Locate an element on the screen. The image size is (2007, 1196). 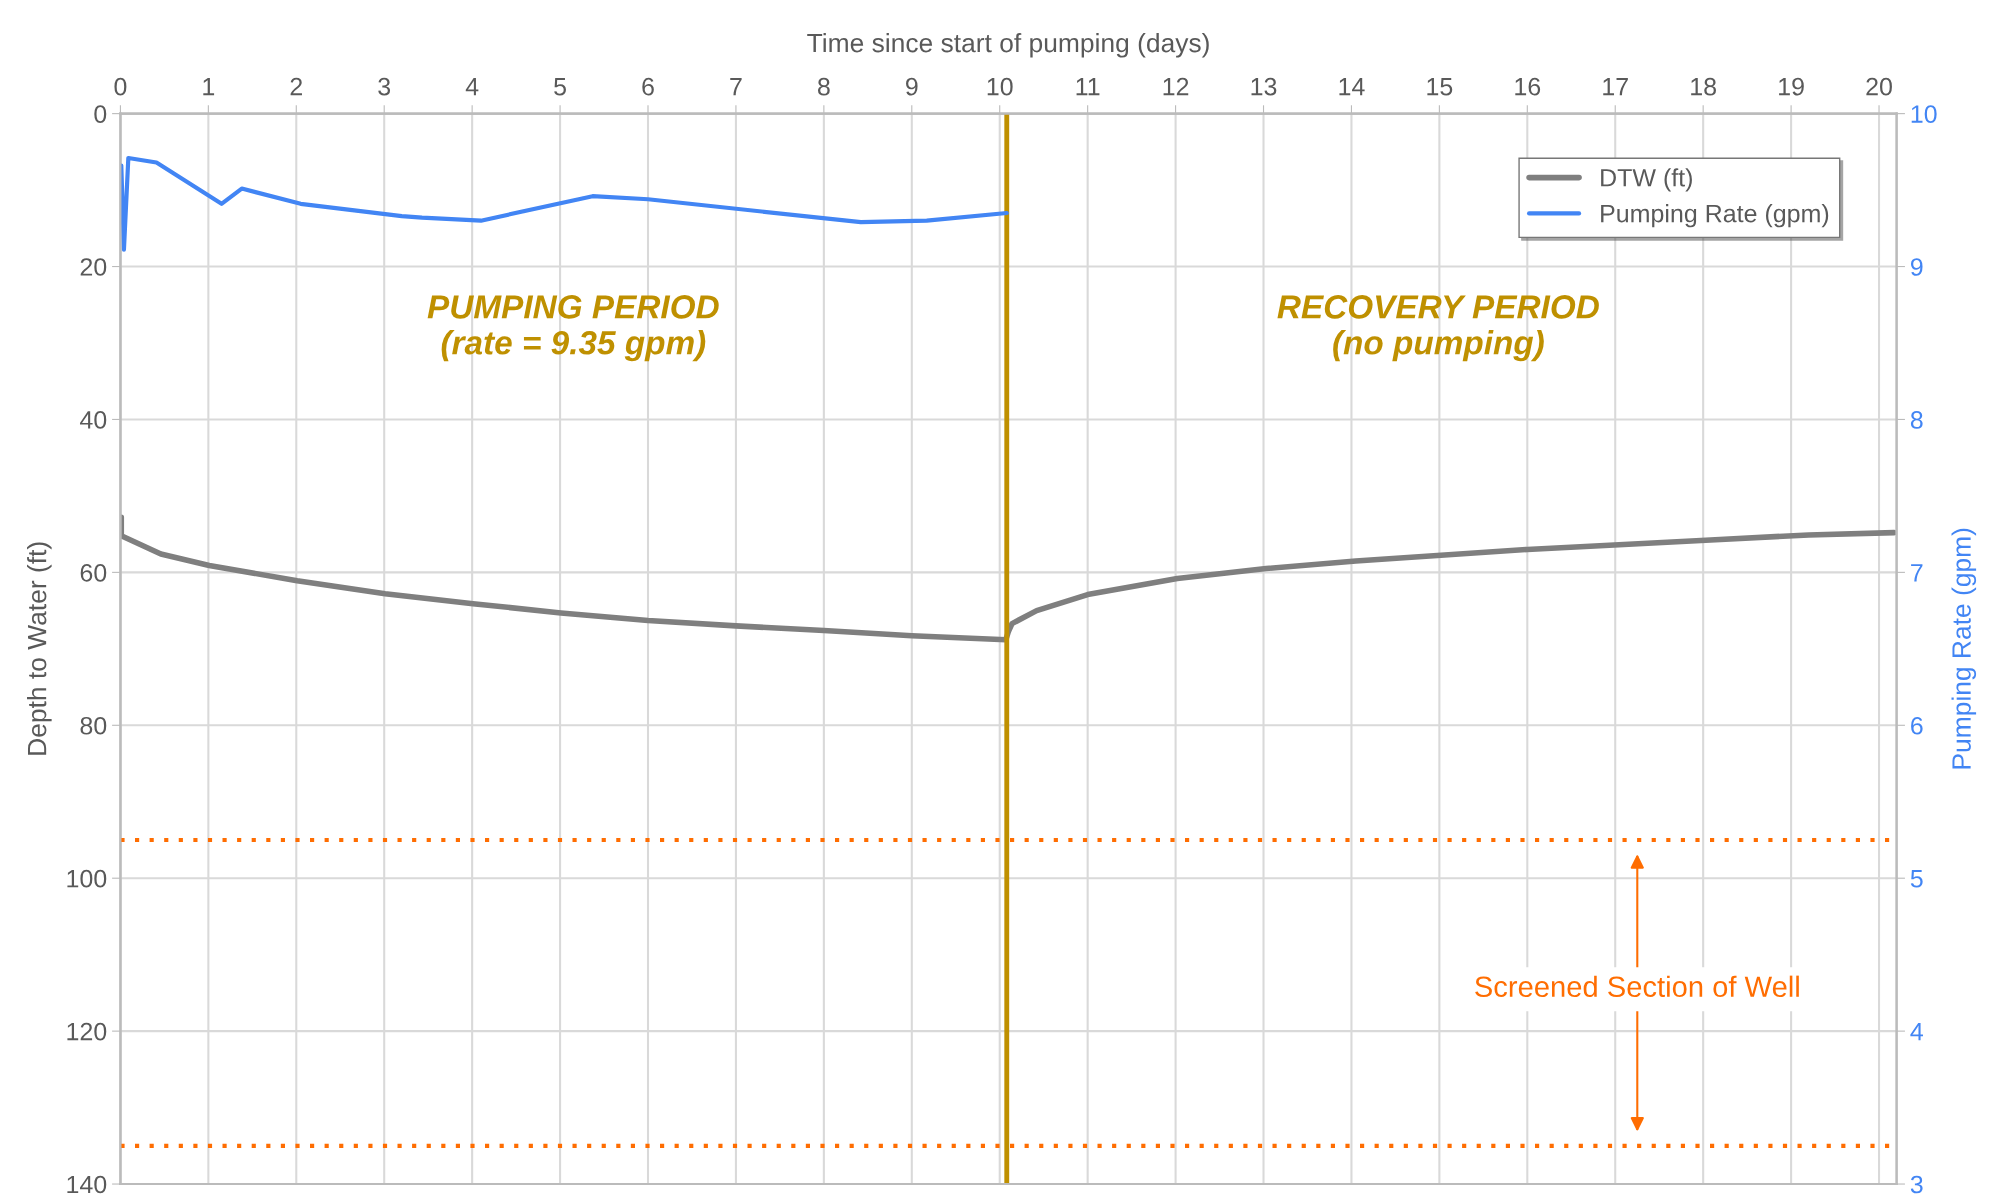
x-tick-label: 13 is located at coordinates (1264, 86).